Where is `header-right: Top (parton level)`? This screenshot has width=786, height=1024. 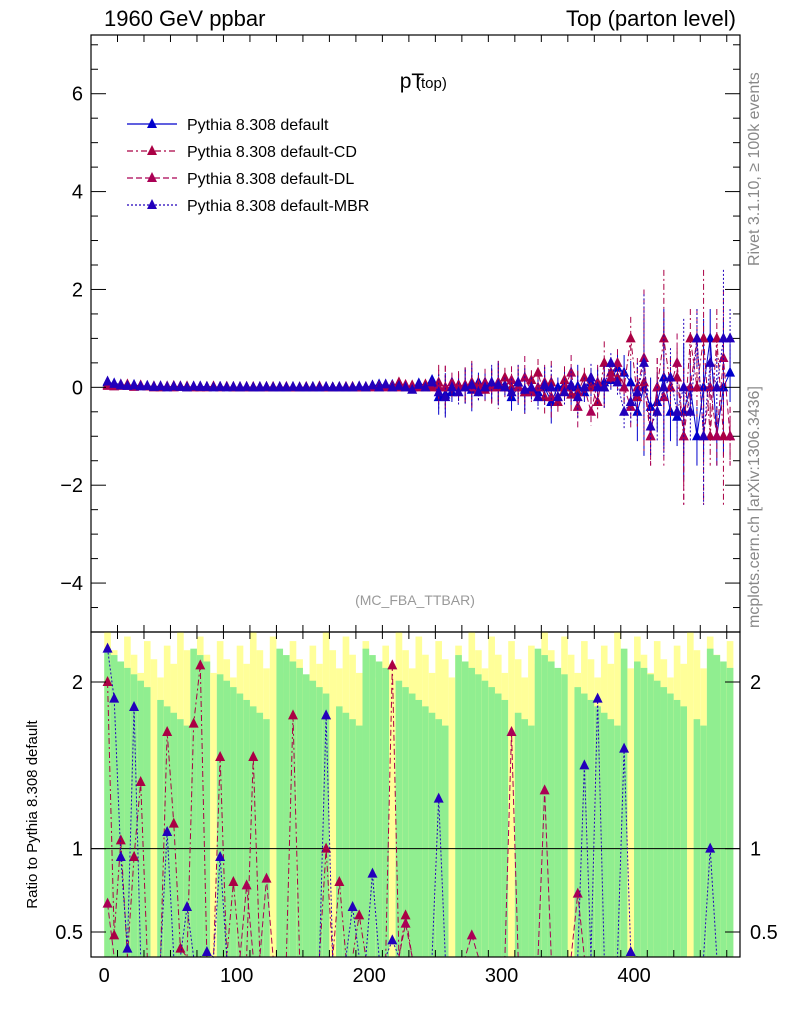 header-right: Top (parton level) is located at coordinates (651, 18).